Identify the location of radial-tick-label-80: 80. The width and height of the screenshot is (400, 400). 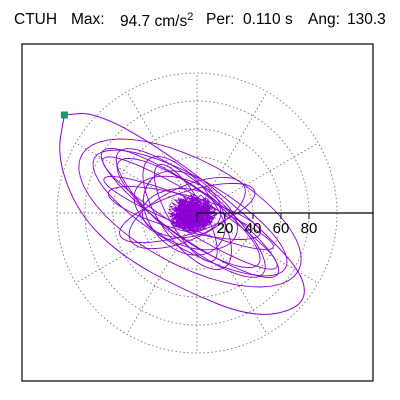
(309, 228).